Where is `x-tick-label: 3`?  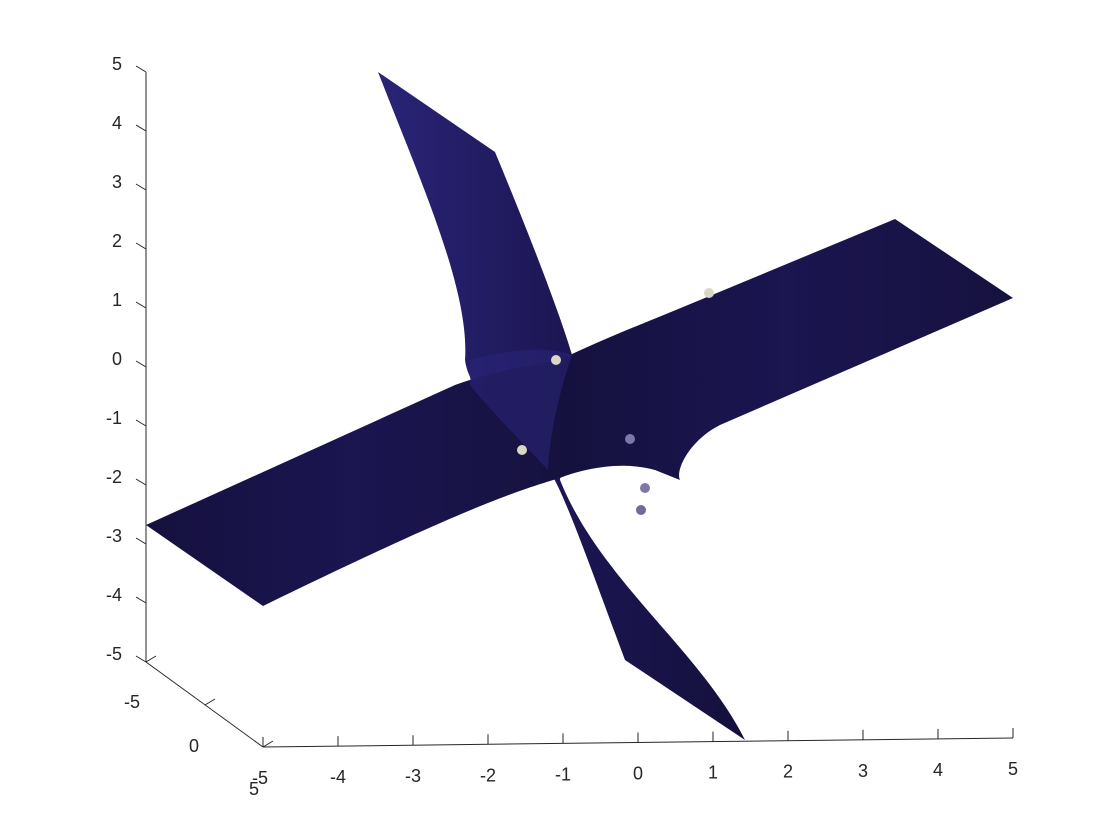 x-tick-label: 3 is located at coordinates (863, 771).